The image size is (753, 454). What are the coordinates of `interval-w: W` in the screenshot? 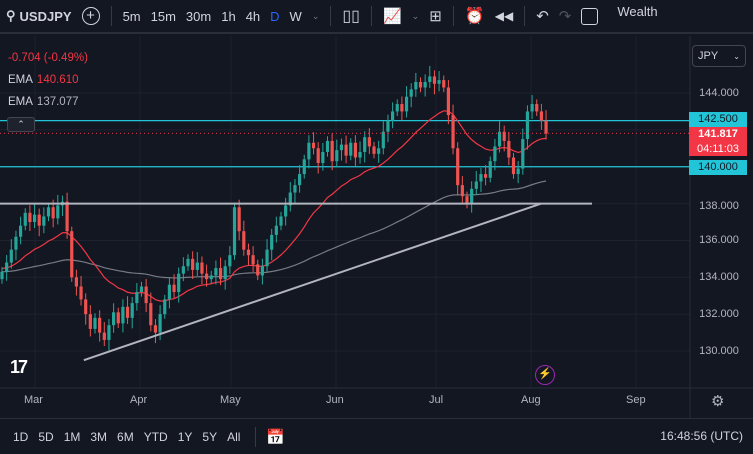 It's located at (295, 16).